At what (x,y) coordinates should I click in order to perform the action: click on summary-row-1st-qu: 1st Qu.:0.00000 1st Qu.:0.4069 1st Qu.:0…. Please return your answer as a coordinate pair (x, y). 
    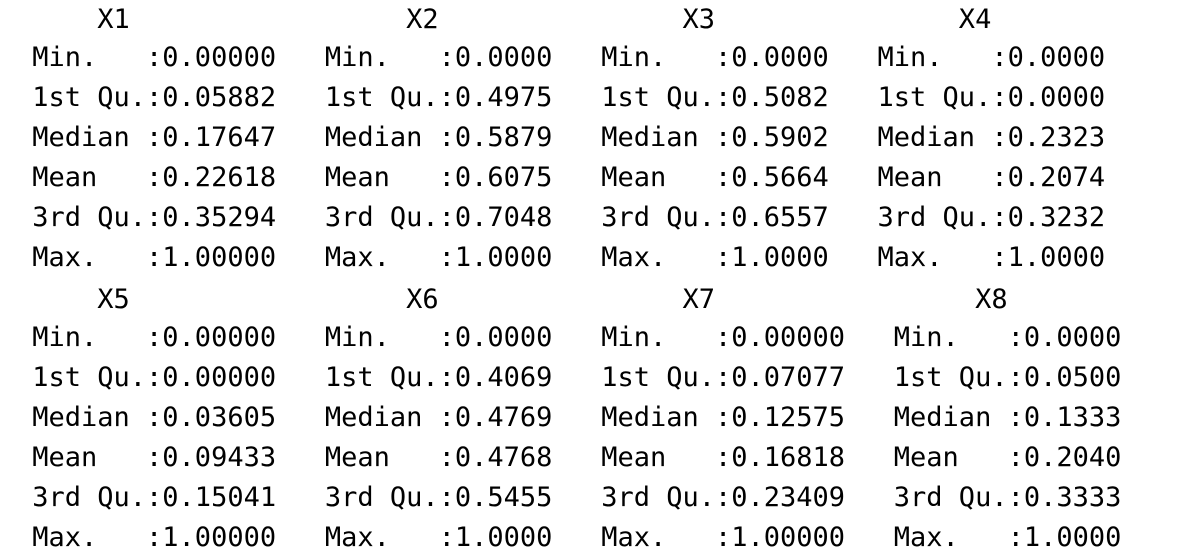
    Looking at the image, I should click on (585, 377).